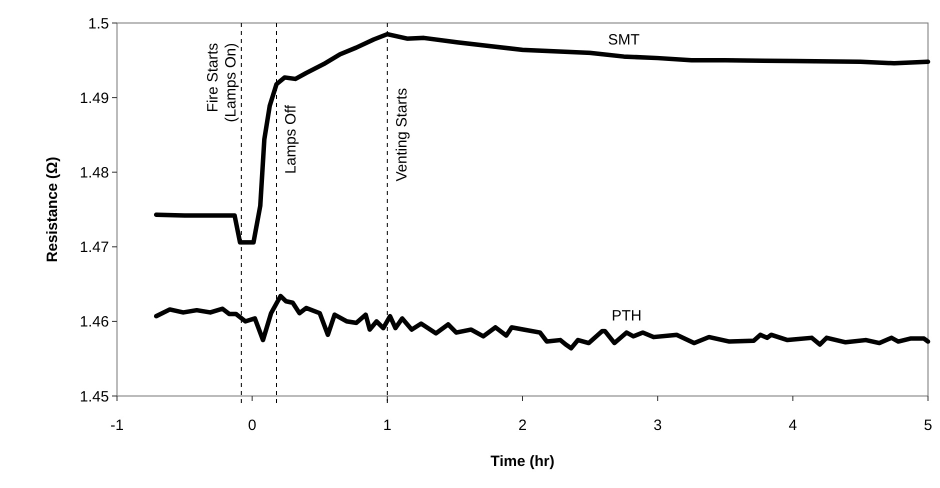  What do you see at coordinates (94, 98) in the screenshot?
I see `y-tick-label: 1.49` at bounding box center [94, 98].